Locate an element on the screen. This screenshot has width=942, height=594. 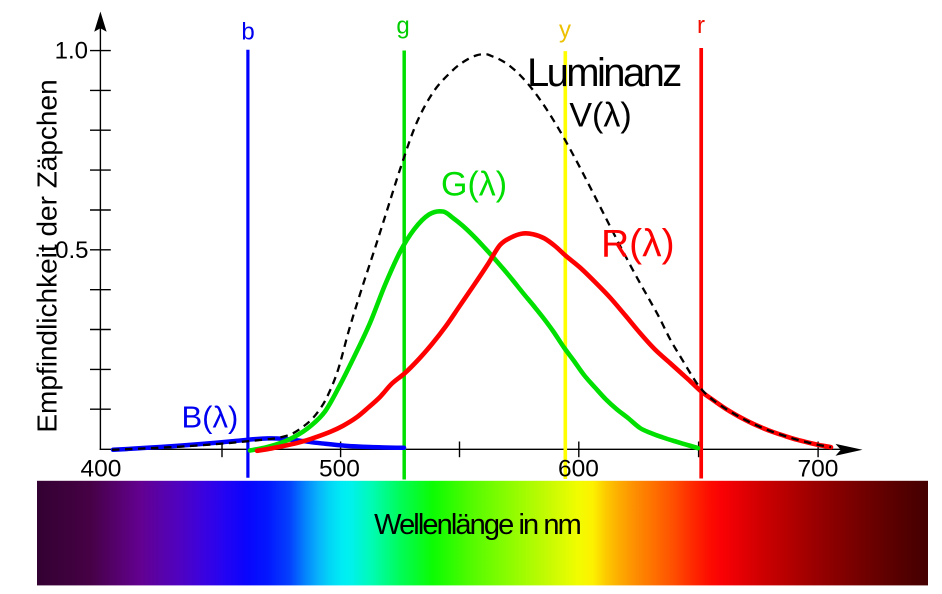
svg-text: 500 is located at coordinates (339, 468).